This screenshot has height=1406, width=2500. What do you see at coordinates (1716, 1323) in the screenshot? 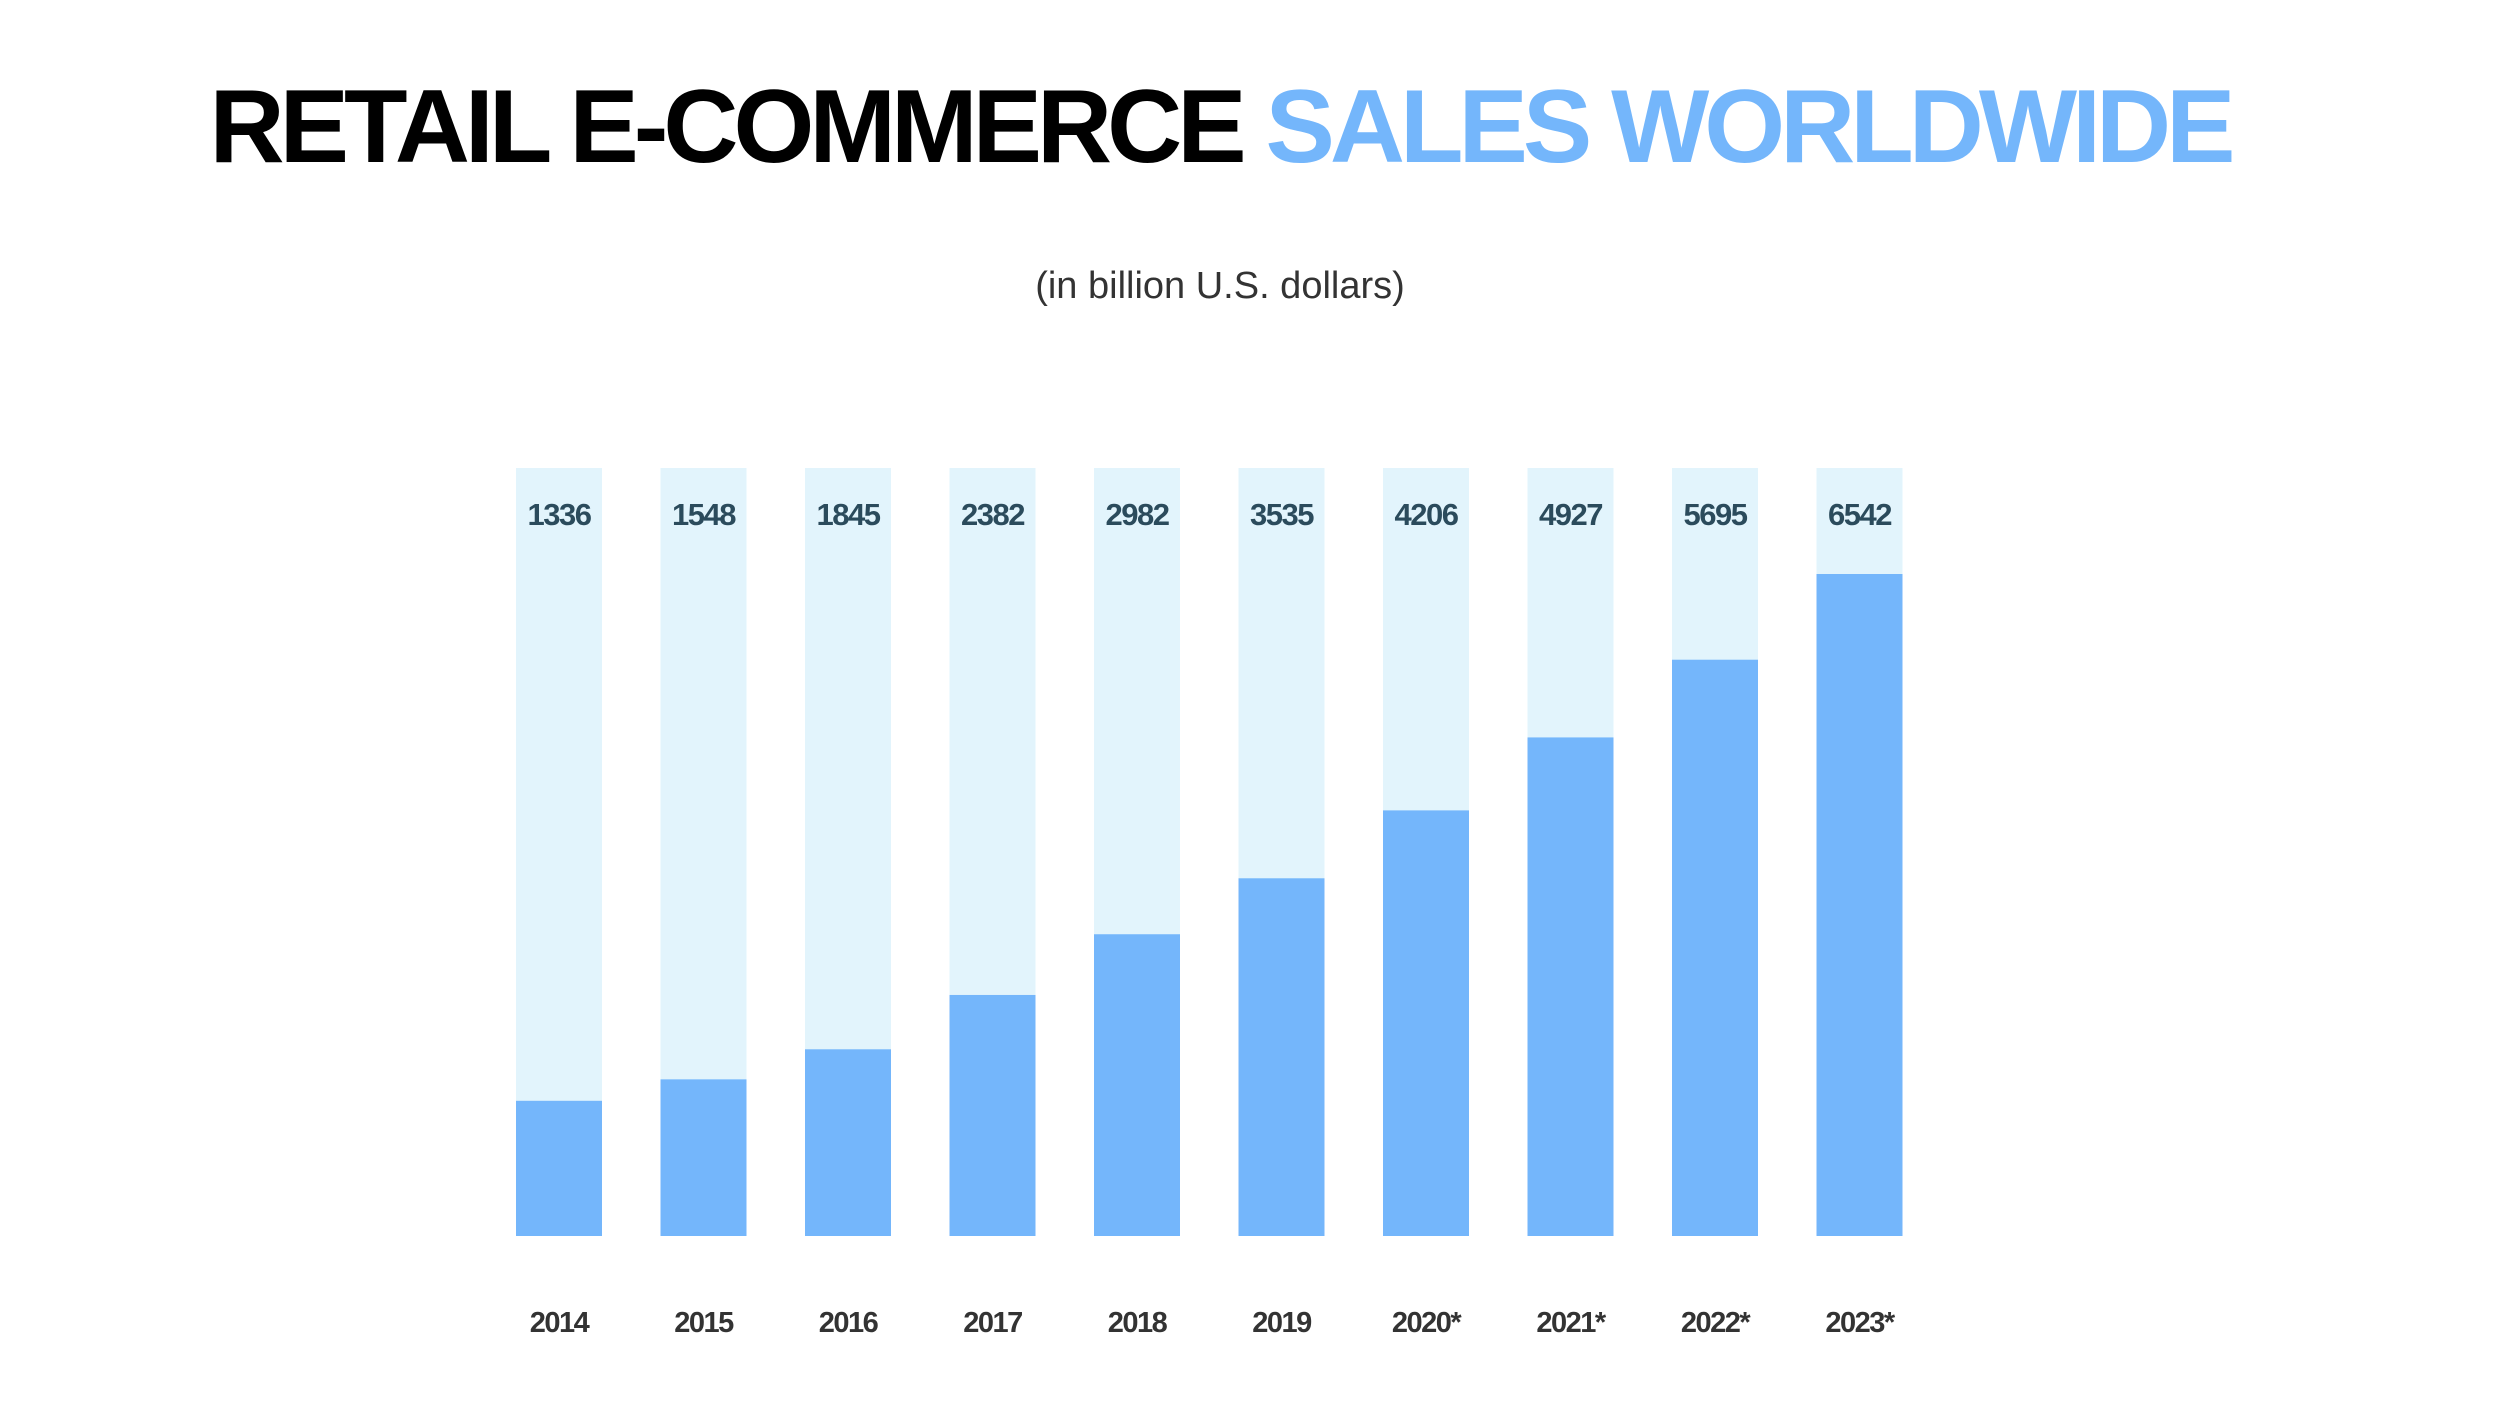
I see `category-label: 2022*` at bounding box center [1716, 1323].